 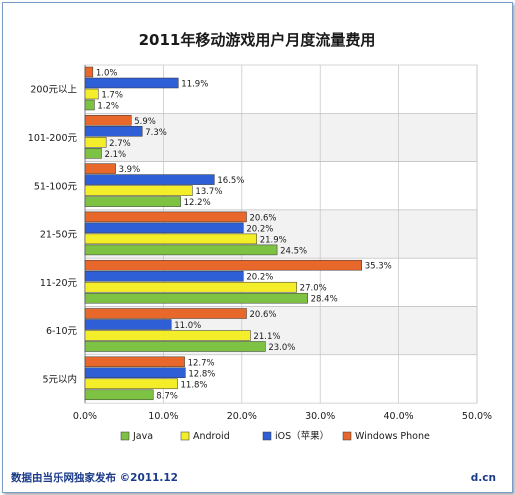 What do you see at coordinates (302, 436) in the screenshot?
I see `legend-label: iOS（苹果）` at bounding box center [302, 436].